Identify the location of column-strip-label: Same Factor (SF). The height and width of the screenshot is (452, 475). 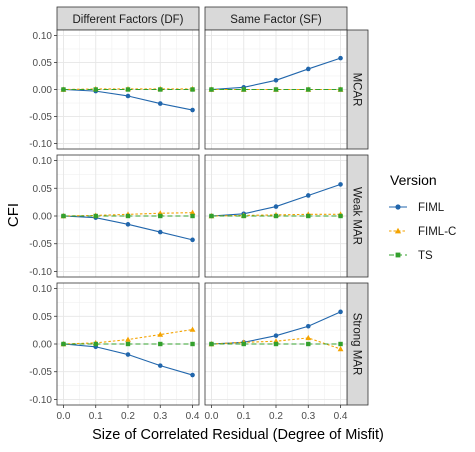
(276, 20).